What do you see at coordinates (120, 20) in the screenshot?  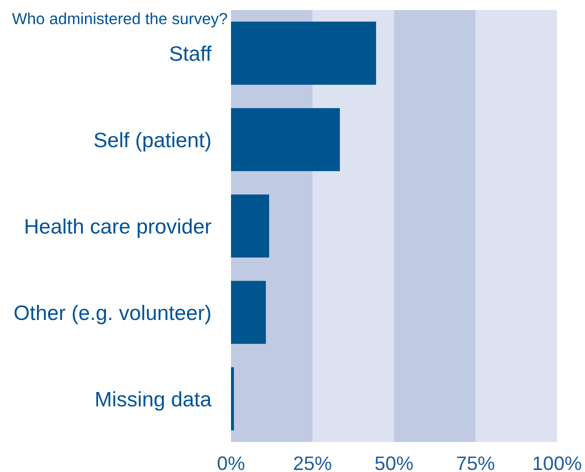 I see `chart-title: Who administered the survey?` at bounding box center [120, 20].